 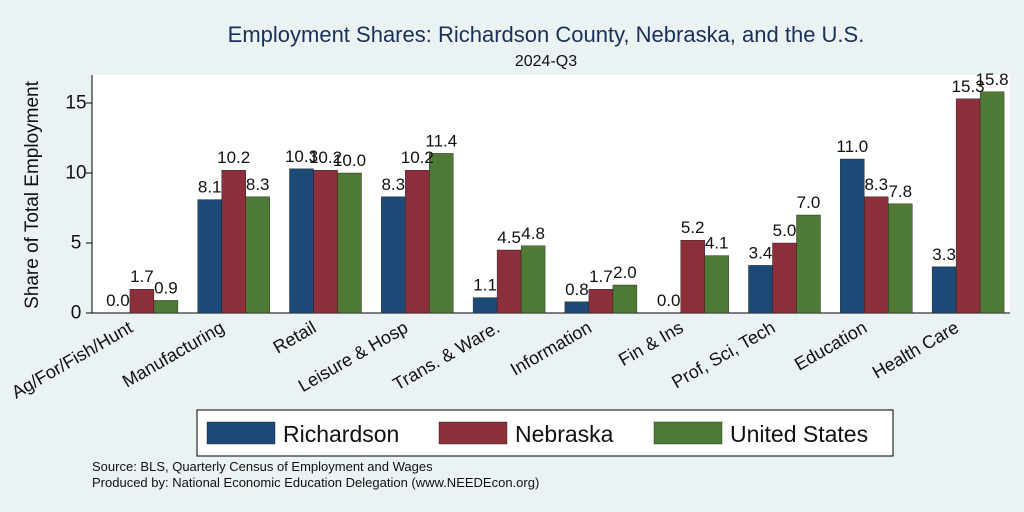 I want to click on data-label: 1.1, so click(x=485, y=285).